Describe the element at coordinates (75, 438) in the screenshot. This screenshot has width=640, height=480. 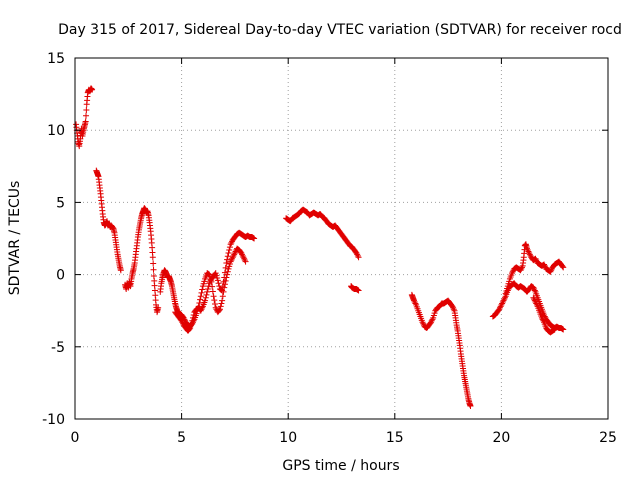
I see `x-tick-label: 0` at that location.